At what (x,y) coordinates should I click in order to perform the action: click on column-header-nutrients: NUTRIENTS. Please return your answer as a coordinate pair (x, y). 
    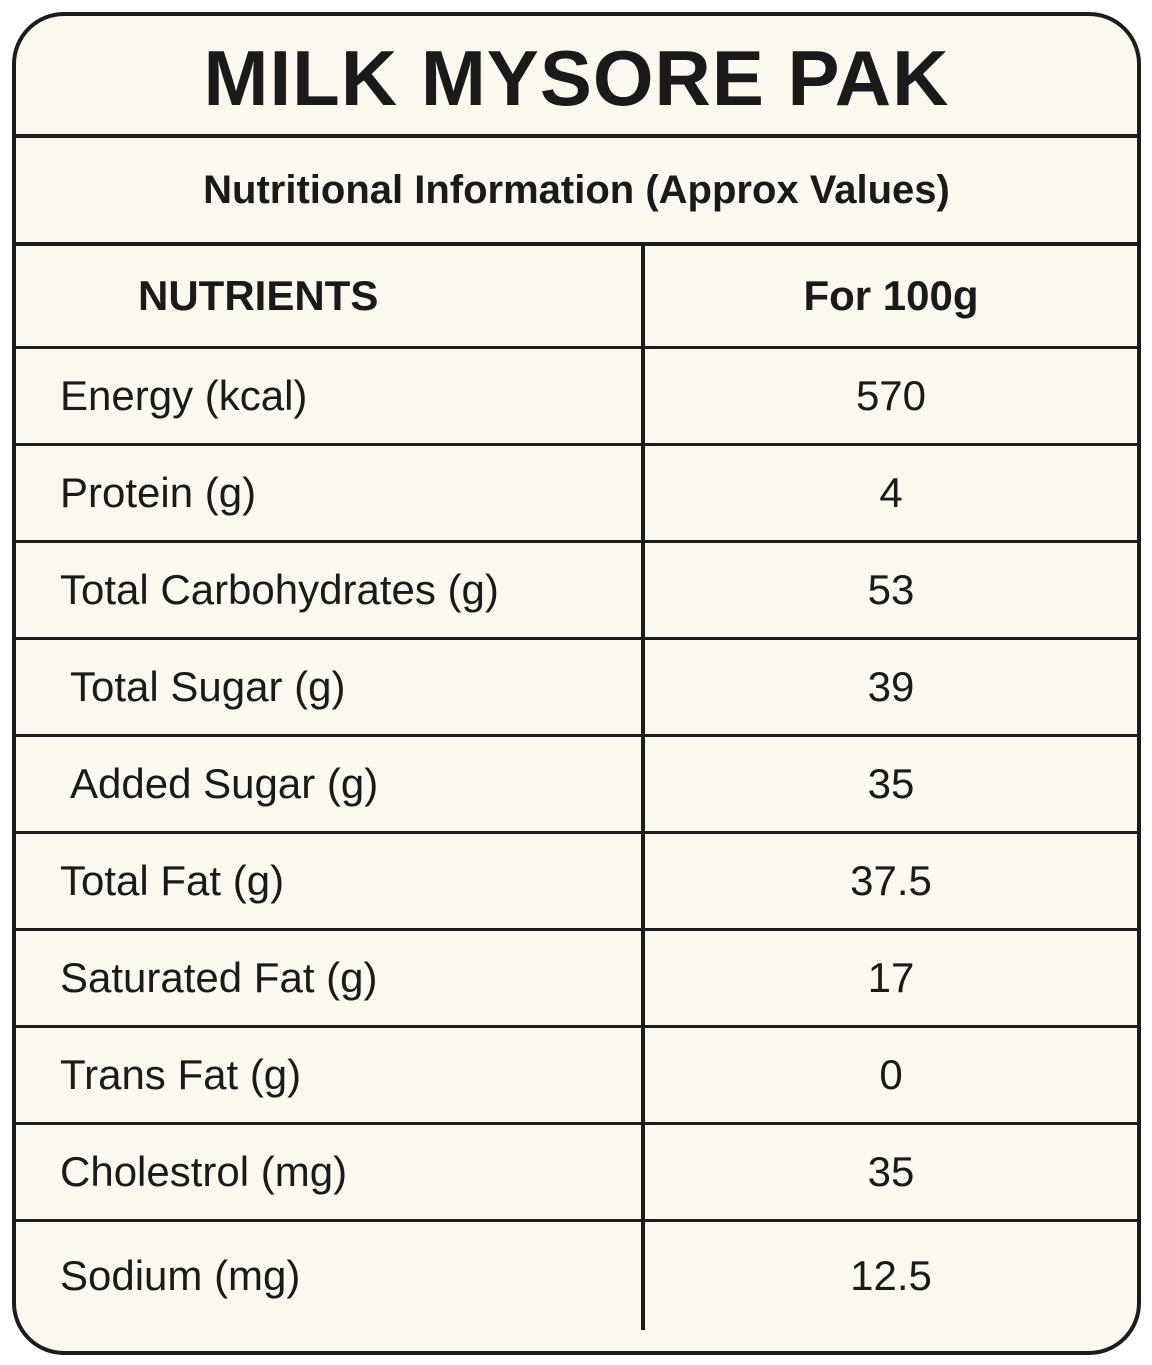
    Looking at the image, I should click on (330, 297).